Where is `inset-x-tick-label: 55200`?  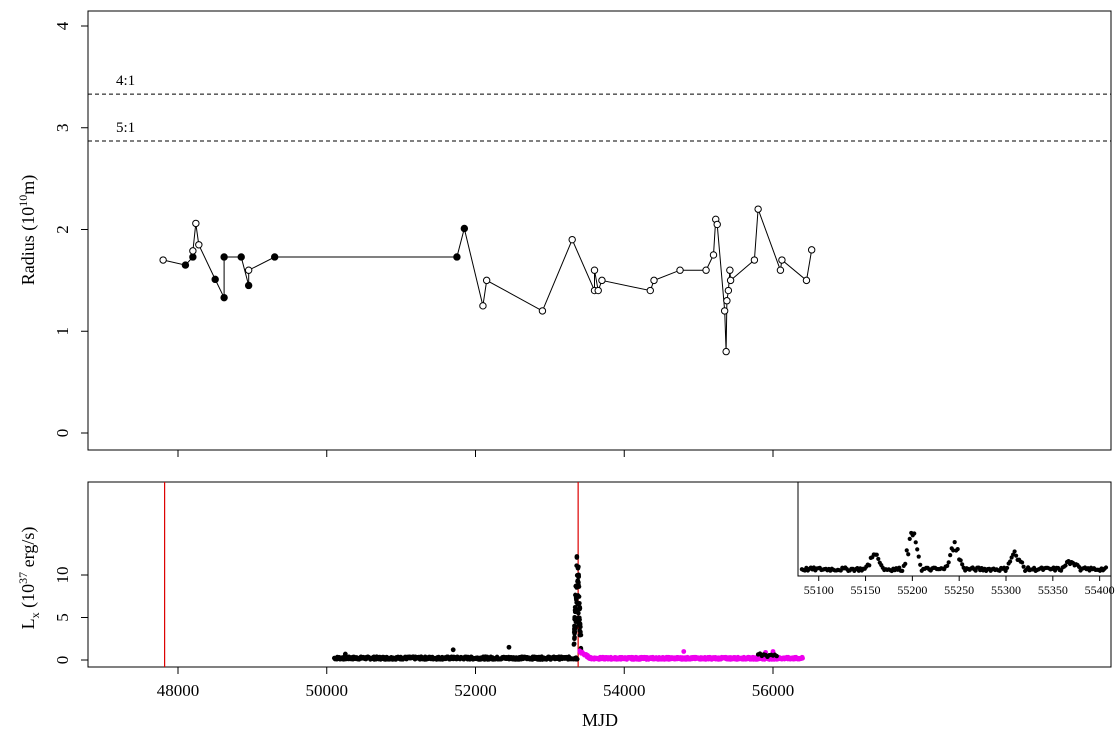 inset-x-tick-label: 55200 is located at coordinates (912, 590).